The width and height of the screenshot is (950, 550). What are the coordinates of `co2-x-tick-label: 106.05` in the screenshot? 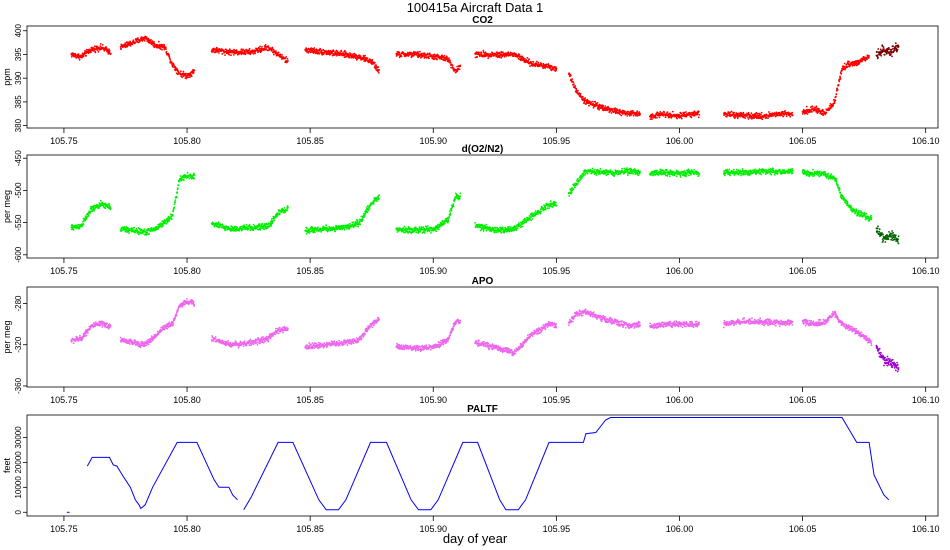 It's located at (803, 141).